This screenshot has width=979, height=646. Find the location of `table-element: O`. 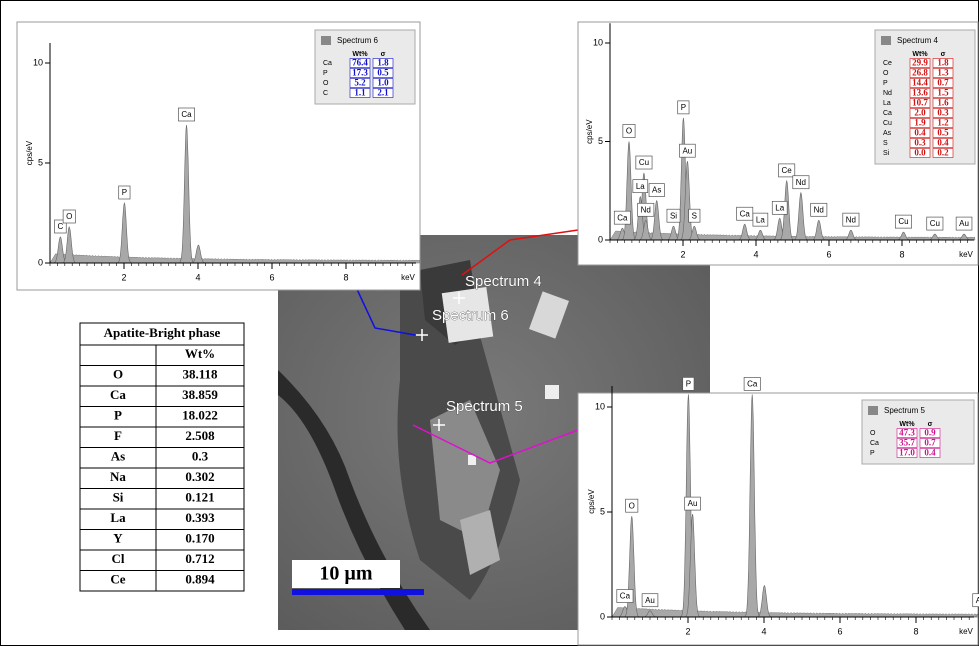

table-element: O is located at coordinates (118, 374).